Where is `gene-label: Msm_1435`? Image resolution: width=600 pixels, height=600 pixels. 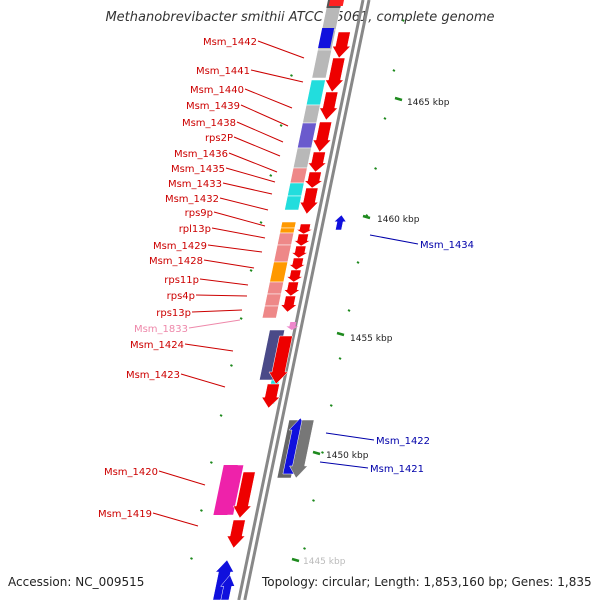 gene-label: Msm_1435 is located at coordinates (198, 169).